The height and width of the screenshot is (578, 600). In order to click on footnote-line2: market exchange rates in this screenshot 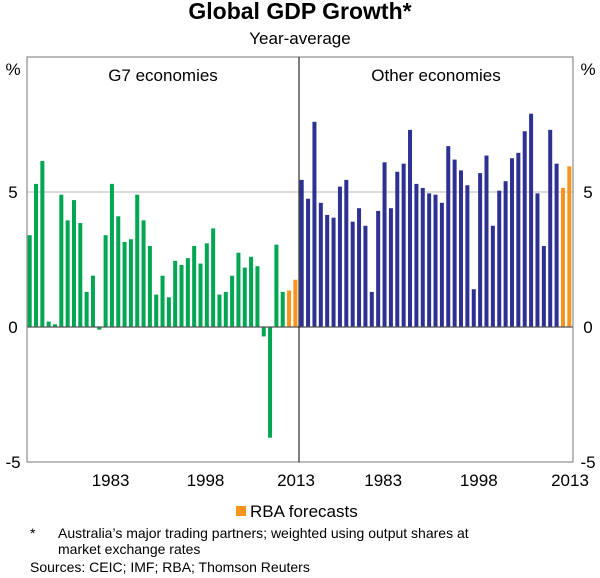, I will do `click(129, 549)`.